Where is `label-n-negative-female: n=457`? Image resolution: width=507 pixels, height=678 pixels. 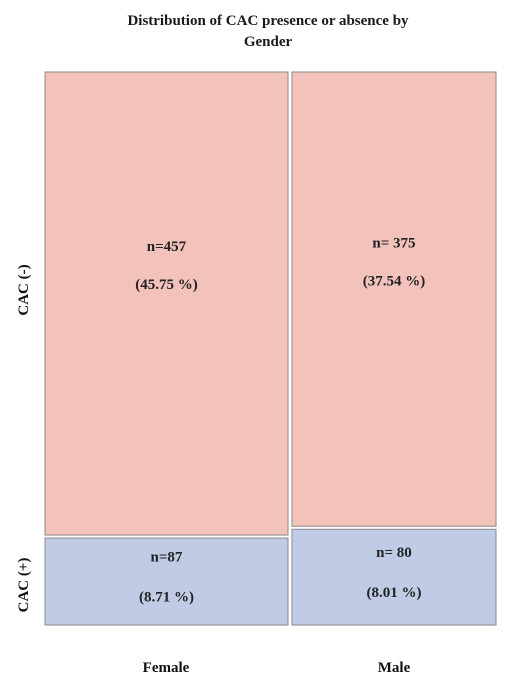
label-n-negative-female: n=457 is located at coordinates (167, 247).